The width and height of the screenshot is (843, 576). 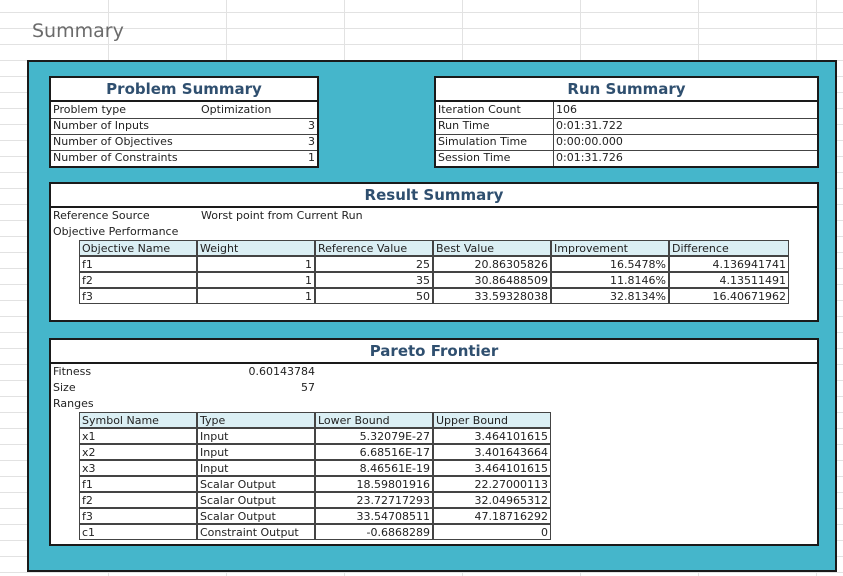 What do you see at coordinates (492, 532) in the screenshot?
I see `upper-bound-cell: 0` at bounding box center [492, 532].